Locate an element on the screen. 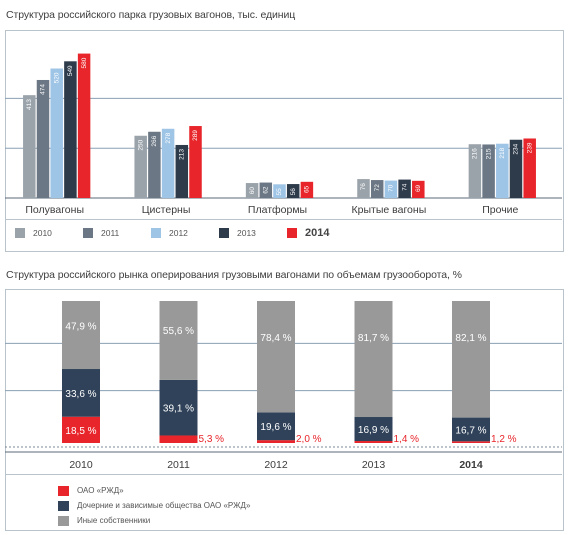 The height and width of the screenshot is (535, 569). legend-item-2012: 2012 is located at coordinates (185, 233).